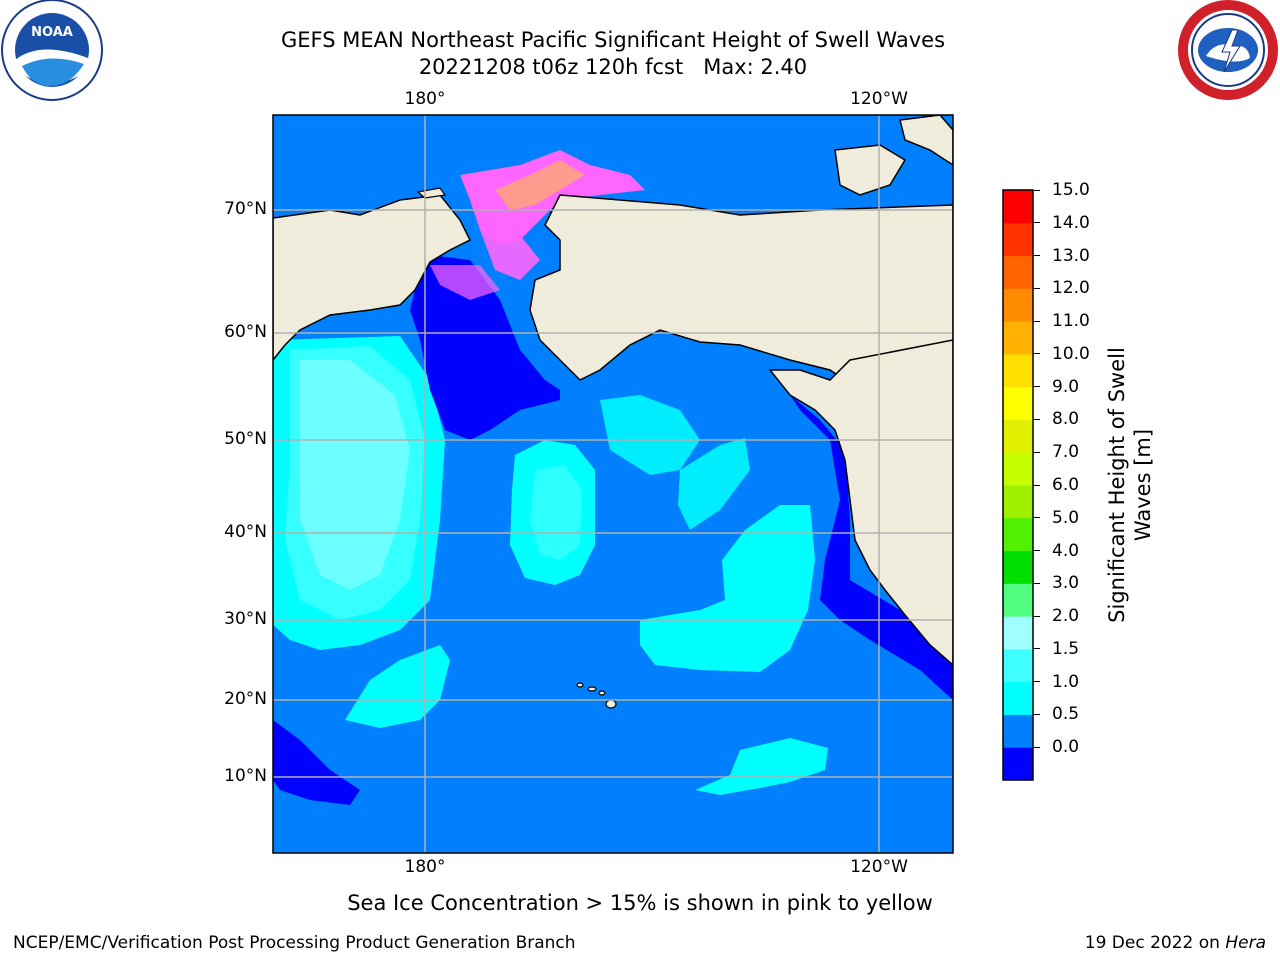 This screenshot has height=960, width=1280. What do you see at coordinates (714, 484) in the screenshot?
I see `swell-region-streaks` at bounding box center [714, 484].